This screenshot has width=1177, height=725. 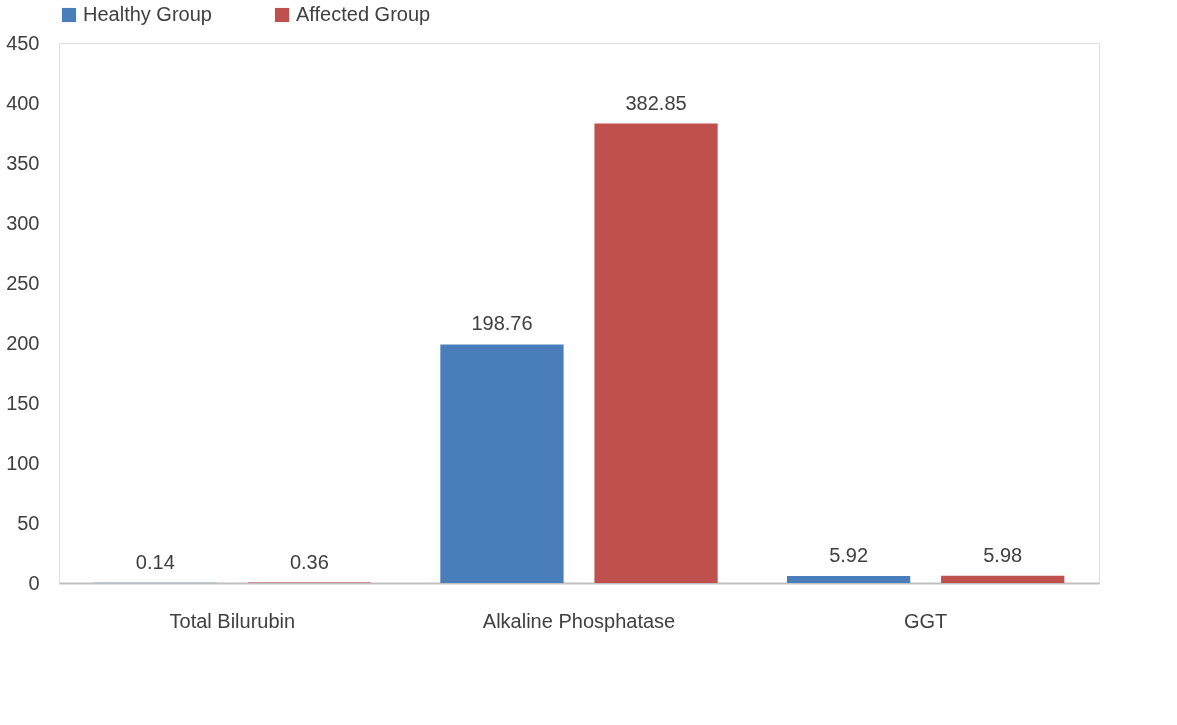 I want to click on x-tick-label: GGT, so click(x=925, y=620).